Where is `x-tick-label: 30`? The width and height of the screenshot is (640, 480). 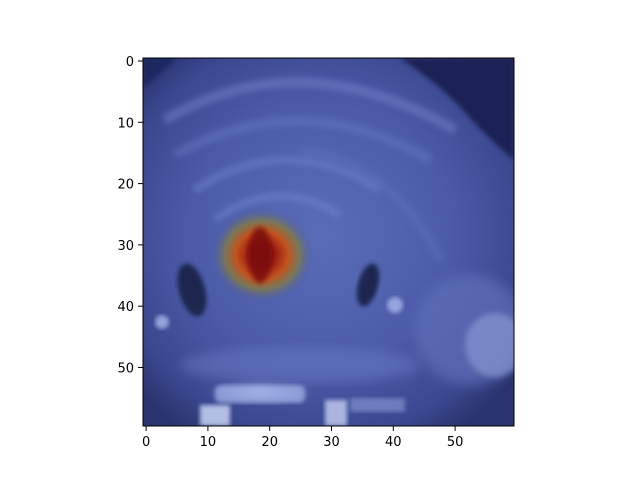 x-tick-label: 30 is located at coordinates (331, 442).